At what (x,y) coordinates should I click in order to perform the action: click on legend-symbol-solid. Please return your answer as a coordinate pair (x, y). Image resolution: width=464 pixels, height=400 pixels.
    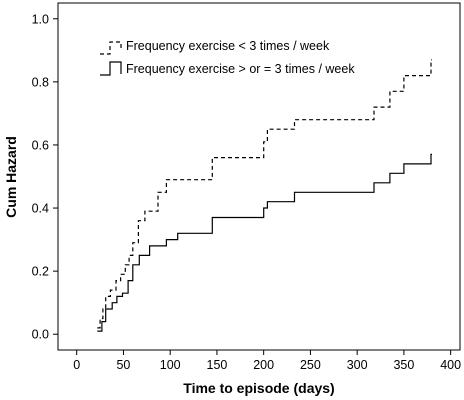
    Looking at the image, I should click on (111, 68).